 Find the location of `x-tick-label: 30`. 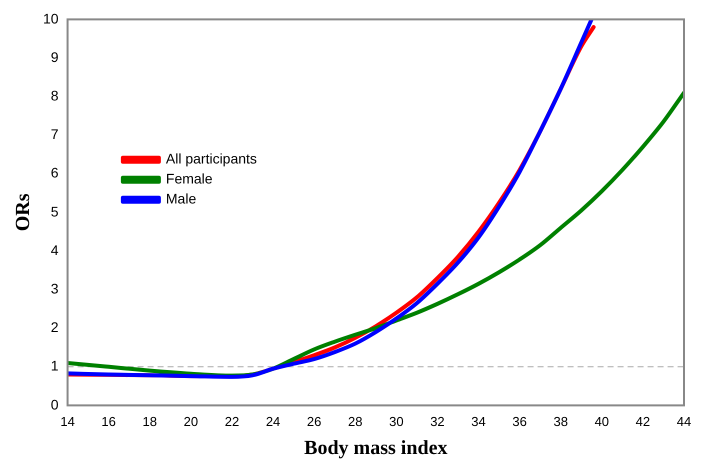

x-tick-label: 30 is located at coordinates (396, 421).